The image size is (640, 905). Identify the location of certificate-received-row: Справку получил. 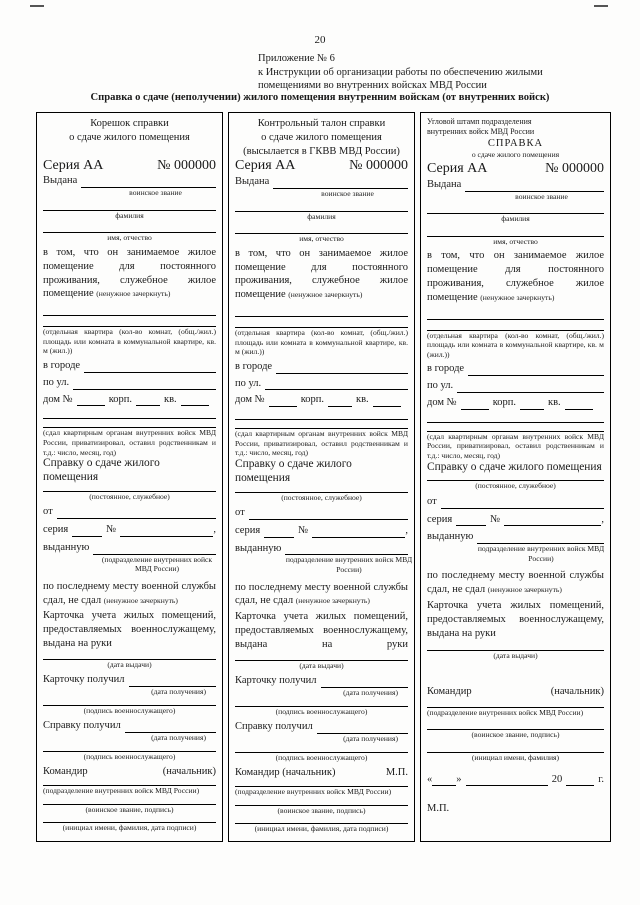
(321, 727).